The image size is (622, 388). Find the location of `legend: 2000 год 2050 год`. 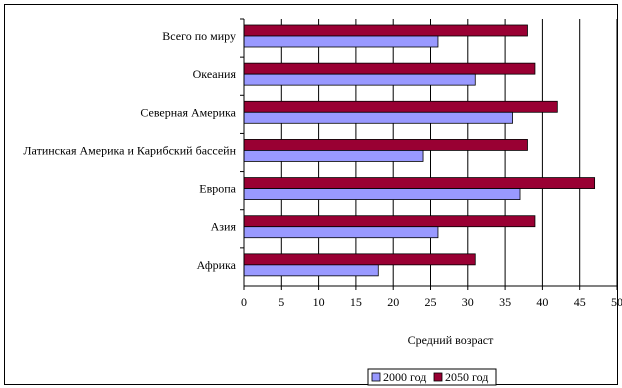

legend: 2000 год 2050 год is located at coordinates (432, 377).